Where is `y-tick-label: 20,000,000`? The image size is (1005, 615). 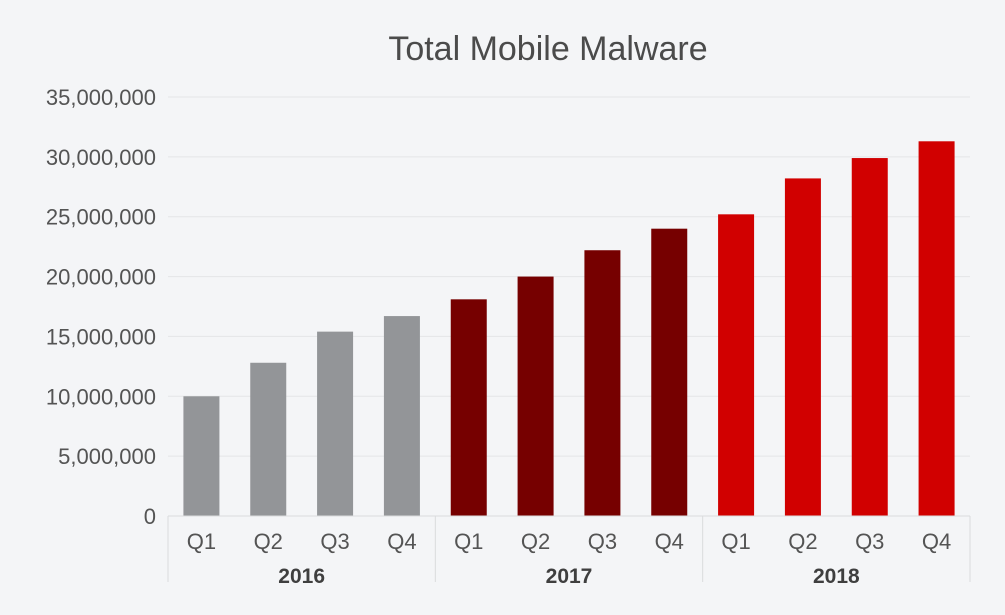 y-tick-label: 20,000,000 is located at coordinates (101, 277).